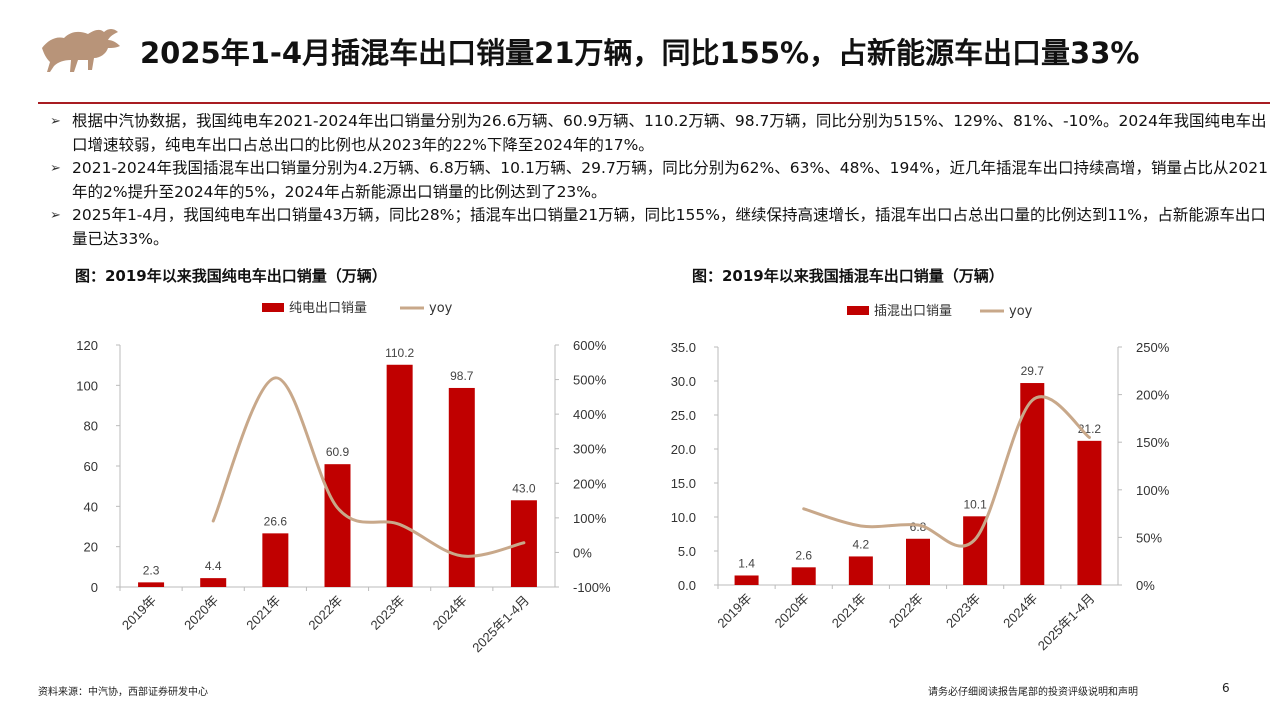 This screenshot has height=720, width=1280. I want to click on bar-value-label: 29.7, so click(1033, 371).